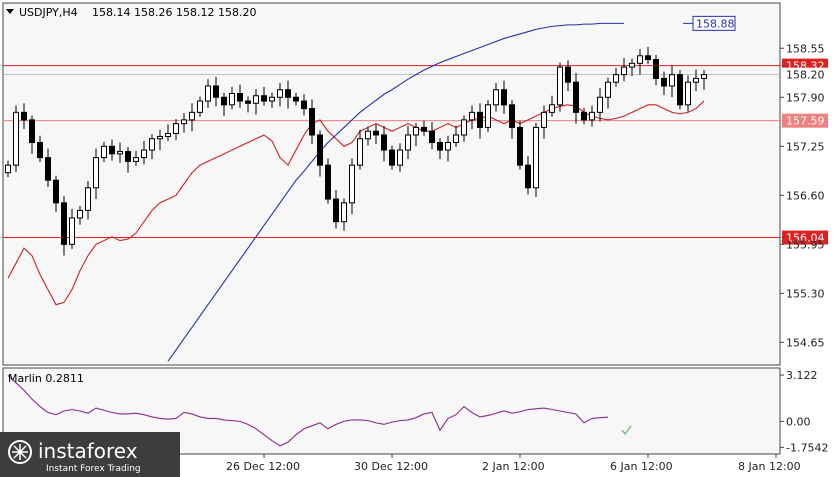 Image resolution: width=838 pixels, height=477 pixels. I want to click on x-tick-label: 30 Dec 12:00, so click(391, 466).